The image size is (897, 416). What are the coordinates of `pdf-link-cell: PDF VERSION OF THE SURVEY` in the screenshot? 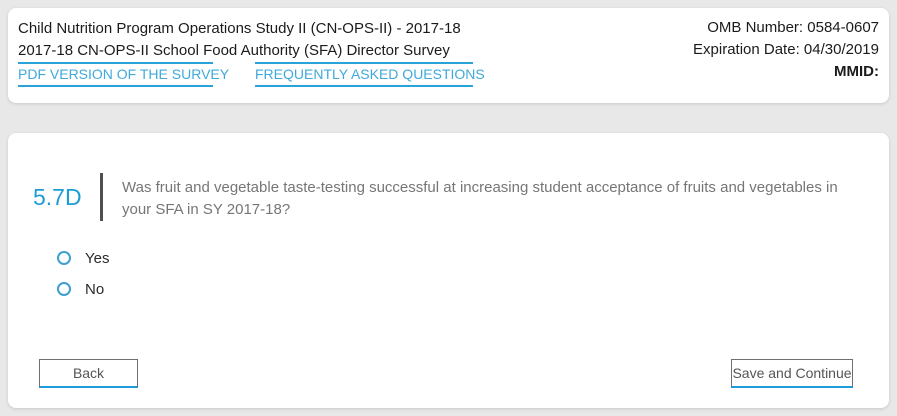 It's located at (123, 75).